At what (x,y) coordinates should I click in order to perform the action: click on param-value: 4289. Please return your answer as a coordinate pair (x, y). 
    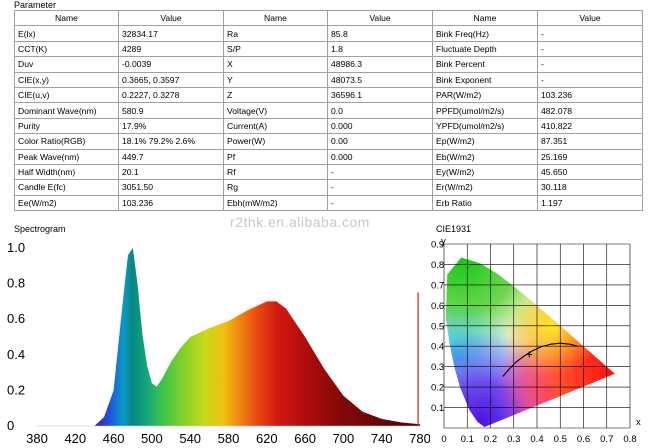
    Looking at the image, I should click on (171, 49).